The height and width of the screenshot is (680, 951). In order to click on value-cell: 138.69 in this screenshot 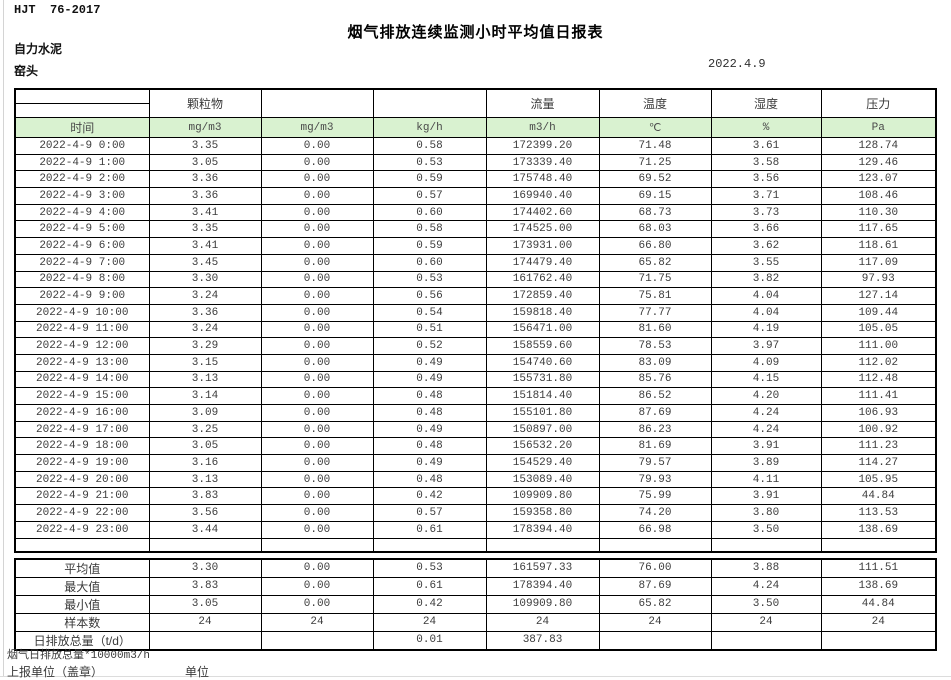, I will do `click(878, 529)`.